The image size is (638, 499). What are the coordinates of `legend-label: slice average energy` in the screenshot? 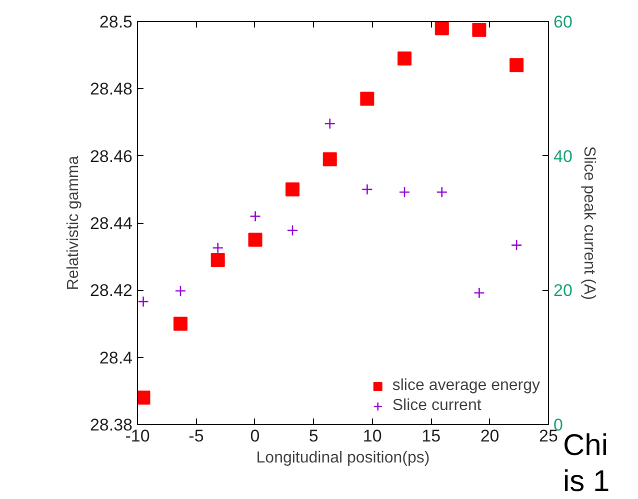 It's located at (466, 386).